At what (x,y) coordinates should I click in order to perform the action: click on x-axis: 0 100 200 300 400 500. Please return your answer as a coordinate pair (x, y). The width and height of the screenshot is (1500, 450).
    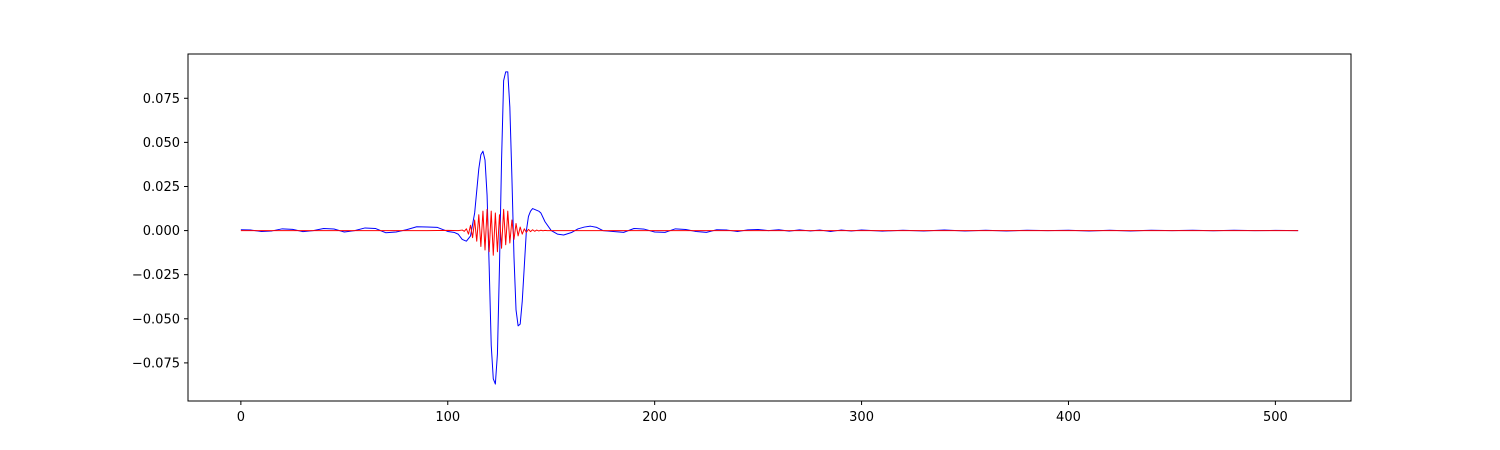
    Looking at the image, I should click on (762, 413).